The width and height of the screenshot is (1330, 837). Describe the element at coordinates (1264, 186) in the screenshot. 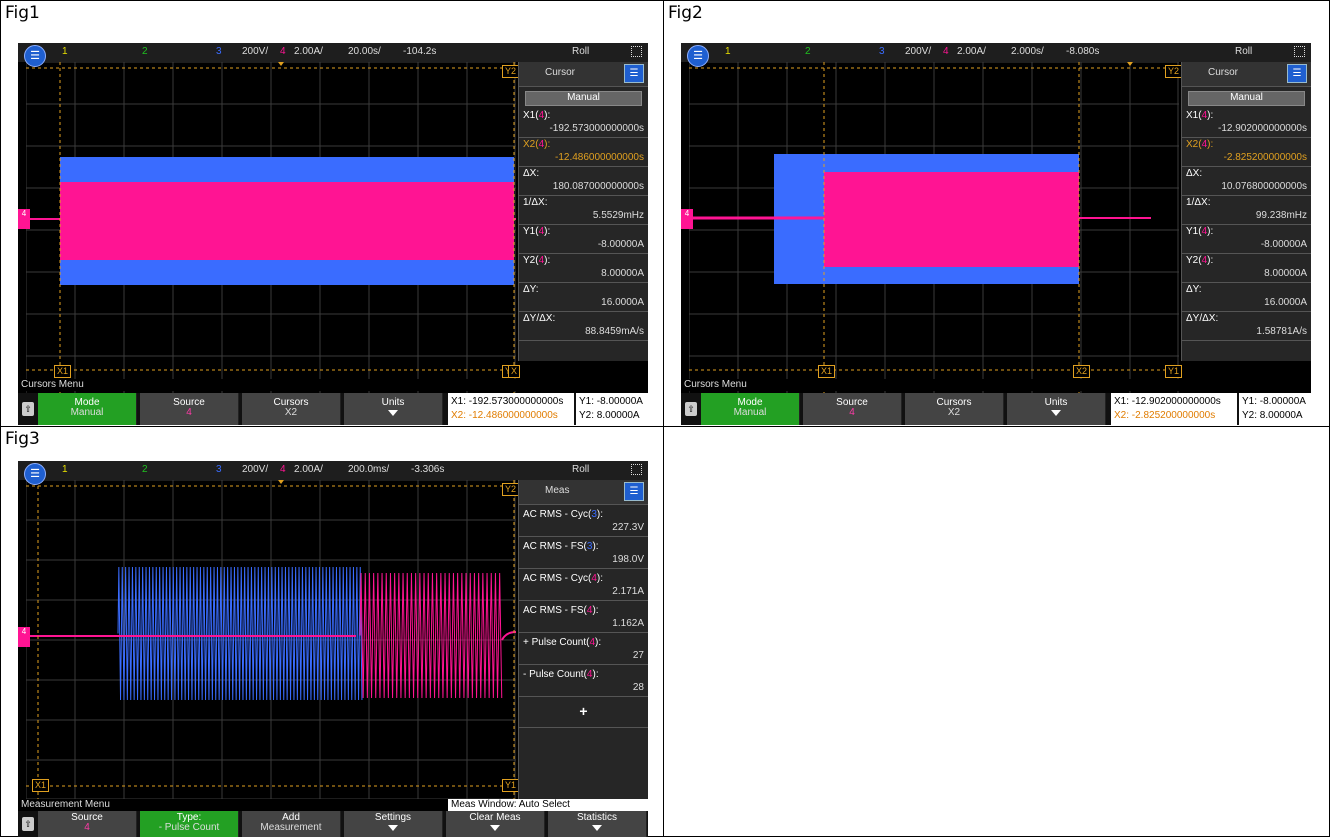

I see `readout-value: 10.076800000000s` at that location.